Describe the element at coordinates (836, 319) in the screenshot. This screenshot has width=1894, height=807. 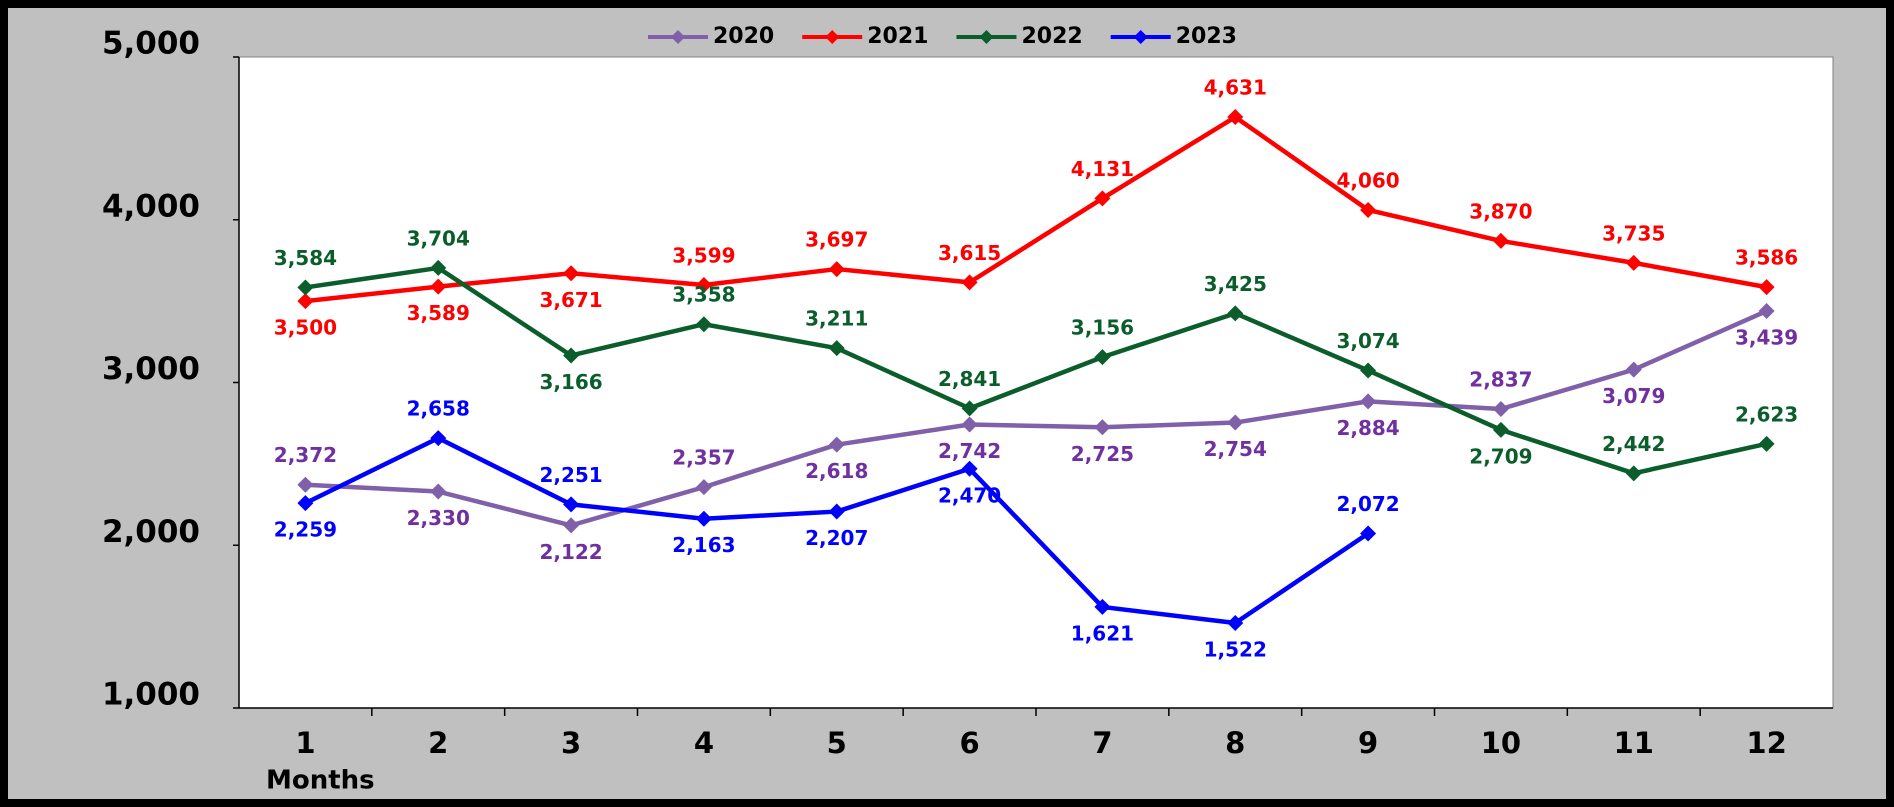
I see `data-label: 3,211` at that location.